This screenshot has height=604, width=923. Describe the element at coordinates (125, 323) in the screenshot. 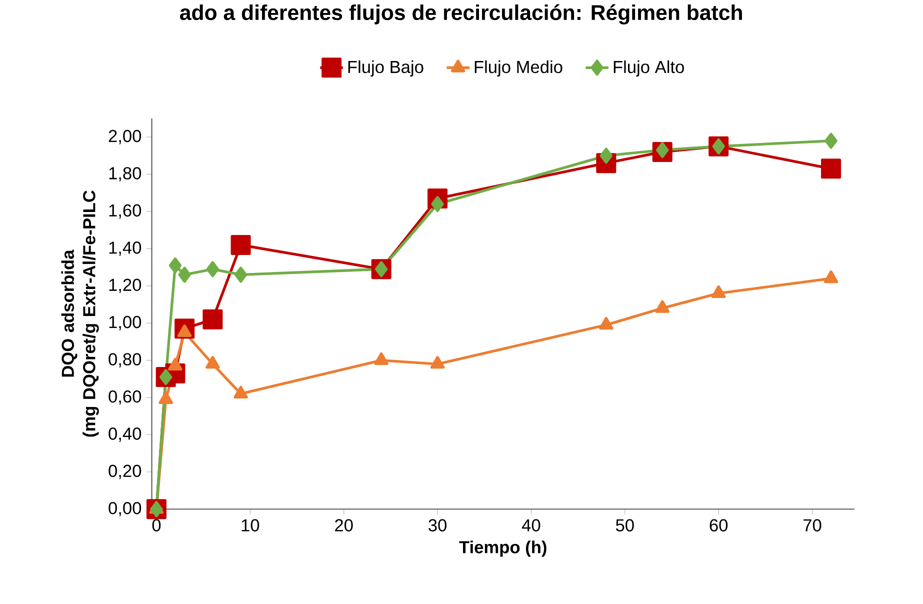

I see `y-tick-label: 1,00` at that location.